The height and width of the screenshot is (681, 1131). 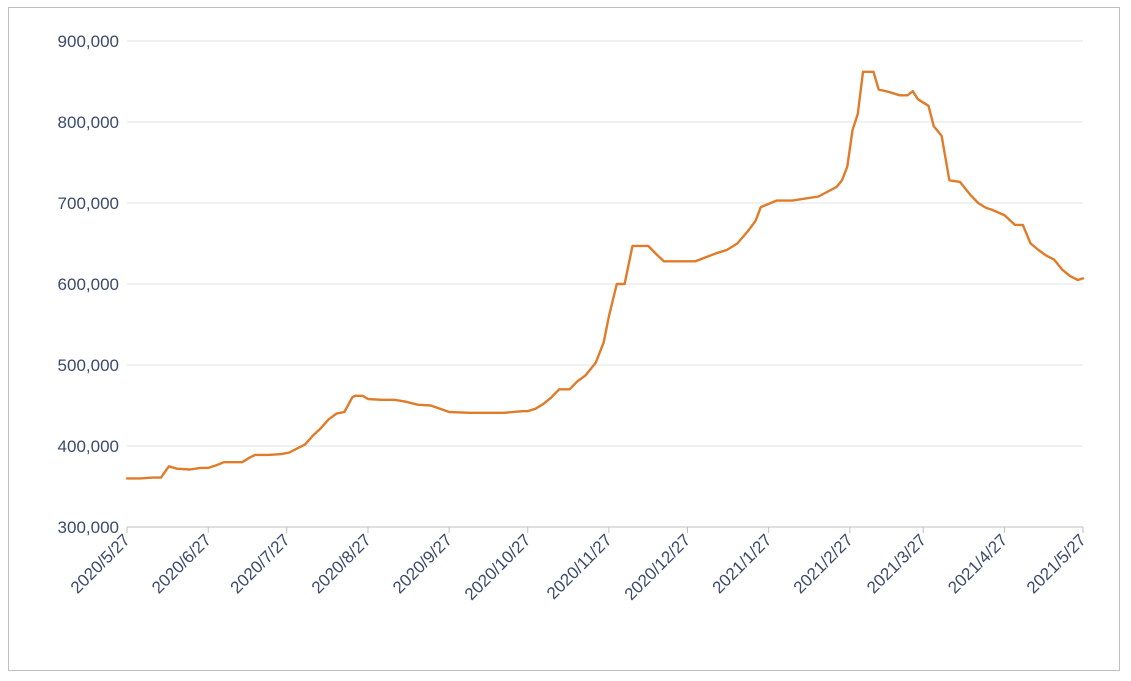 What do you see at coordinates (88, 365) in the screenshot?
I see `y-tick-label: 500,000` at bounding box center [88, 365].